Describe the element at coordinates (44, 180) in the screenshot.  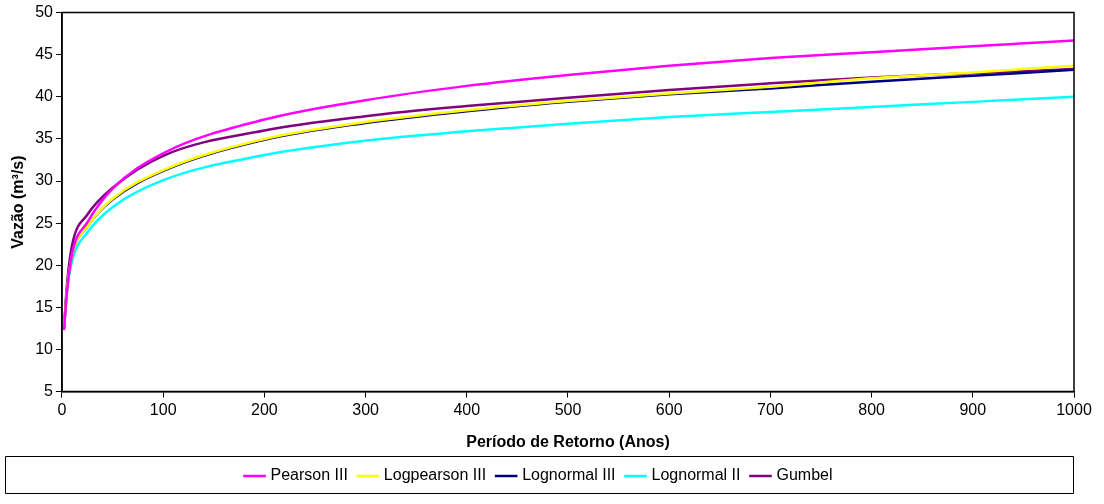
I see `y-tick-label: 30` at that location.